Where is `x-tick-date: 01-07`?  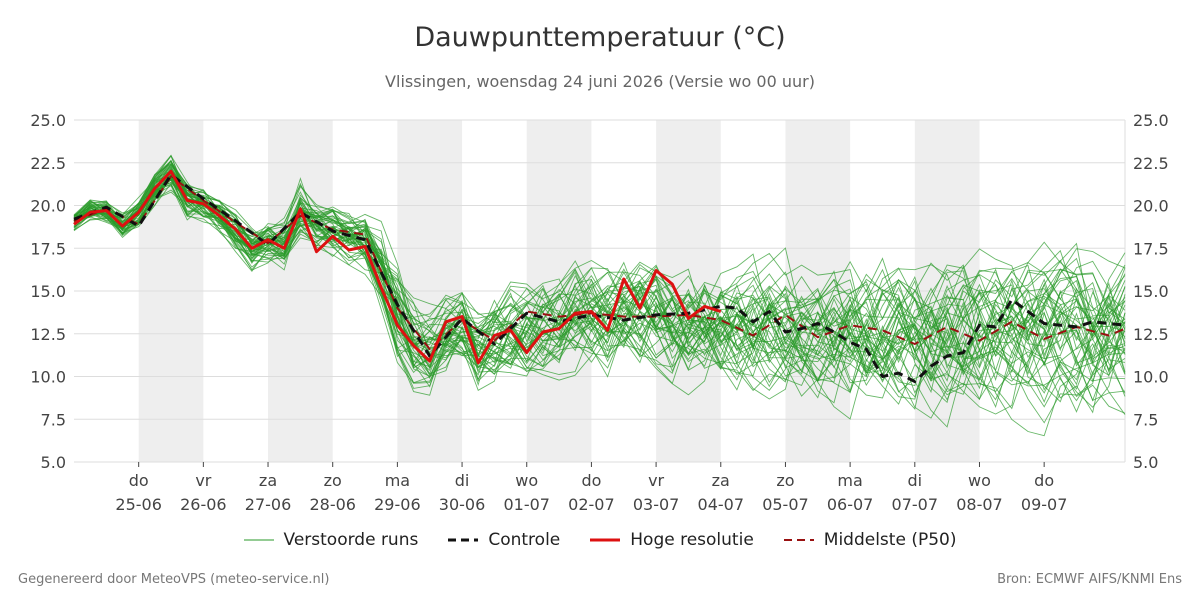
x-tick-date: 01-07 is located at coordinates (526, 504).